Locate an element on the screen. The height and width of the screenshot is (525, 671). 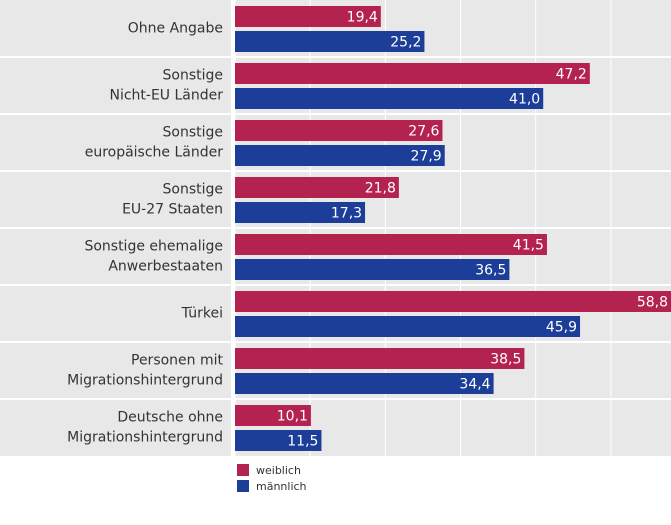
legend-label: männlich is located at coordinates (281, 486).